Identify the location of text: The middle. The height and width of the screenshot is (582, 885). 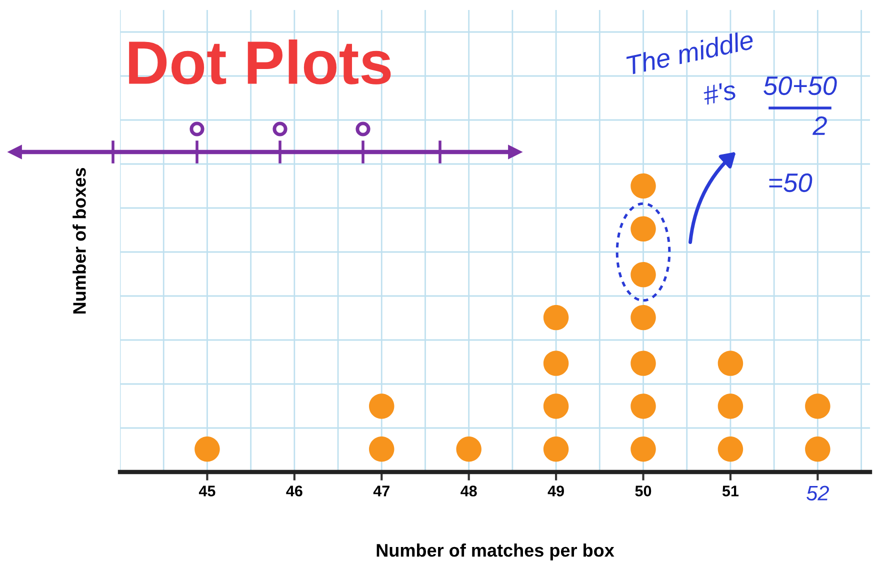
(690, 53).